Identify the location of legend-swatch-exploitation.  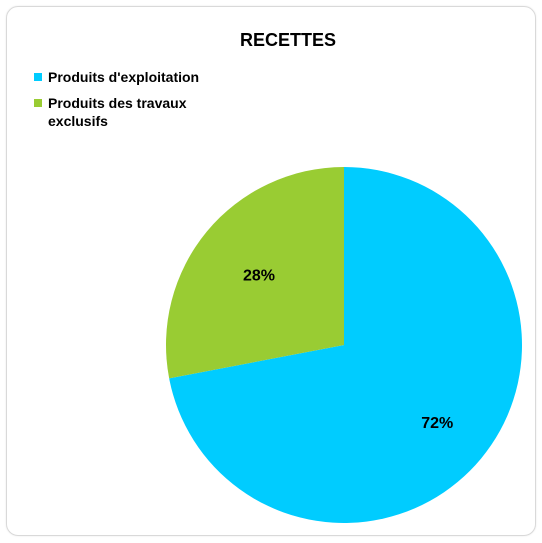
(38, 77).